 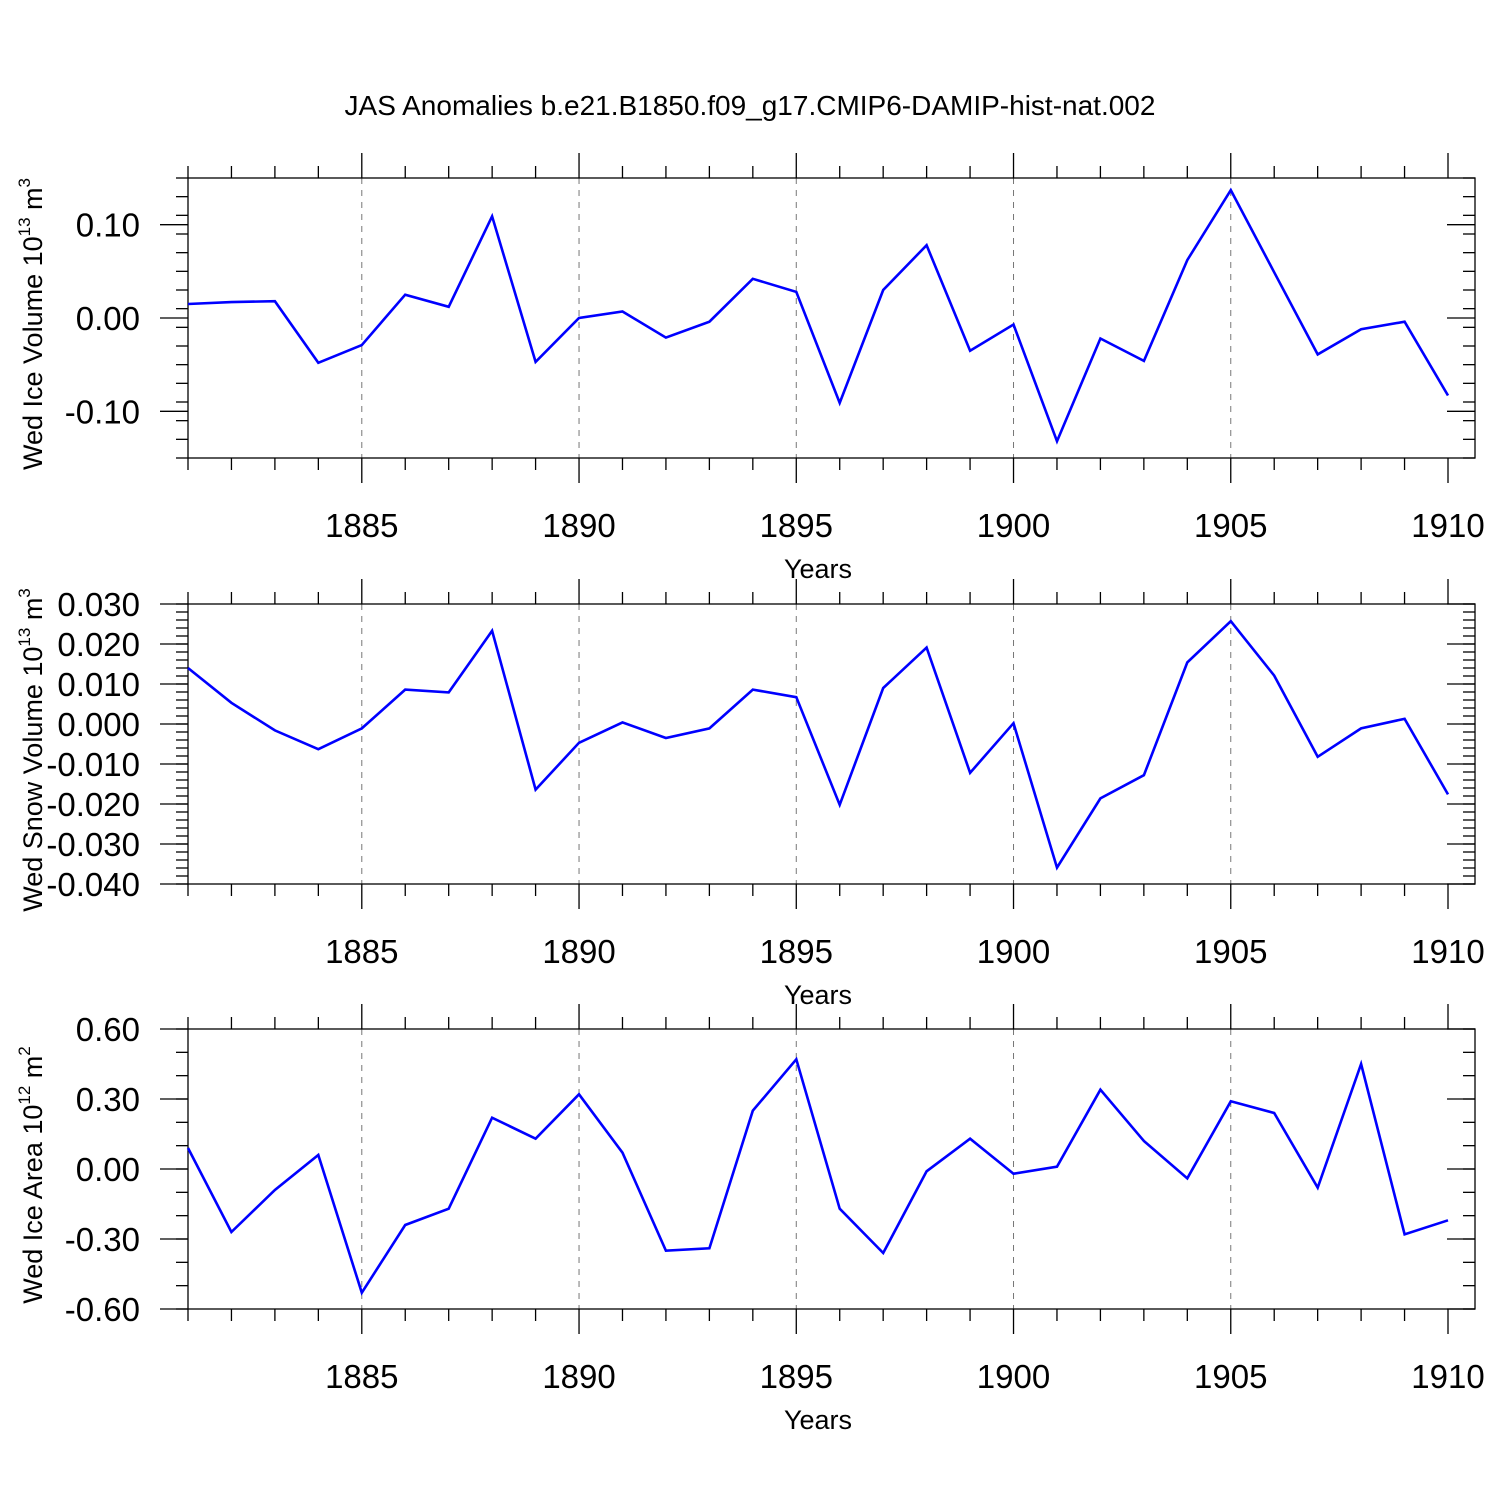 I want to click on y-axis-label: Wed Snow Volume 1013 m3, so click(x=31, y=750).